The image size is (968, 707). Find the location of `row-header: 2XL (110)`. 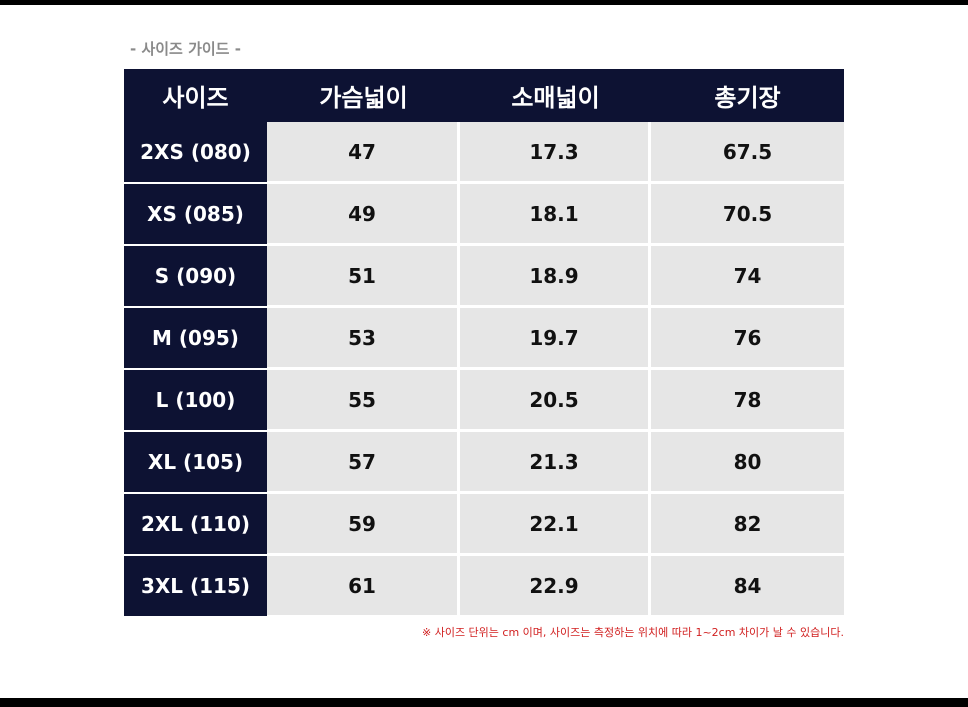

row-header: 2XL (110) is located at coordinates (195, 525).